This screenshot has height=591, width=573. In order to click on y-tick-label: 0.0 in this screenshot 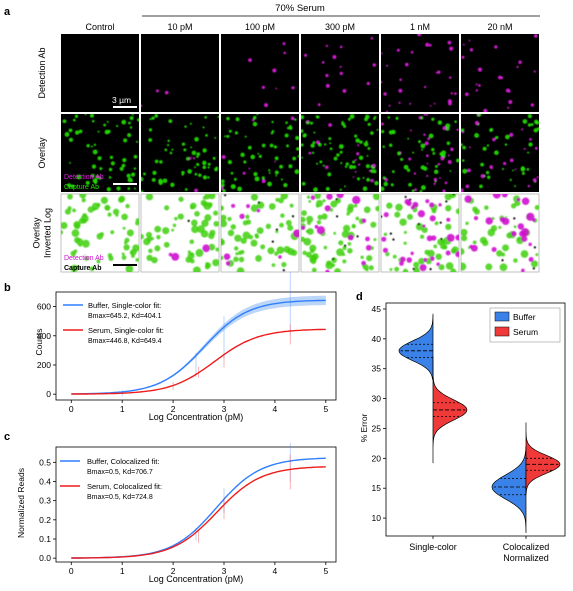, I will do `click(45, 558)`.